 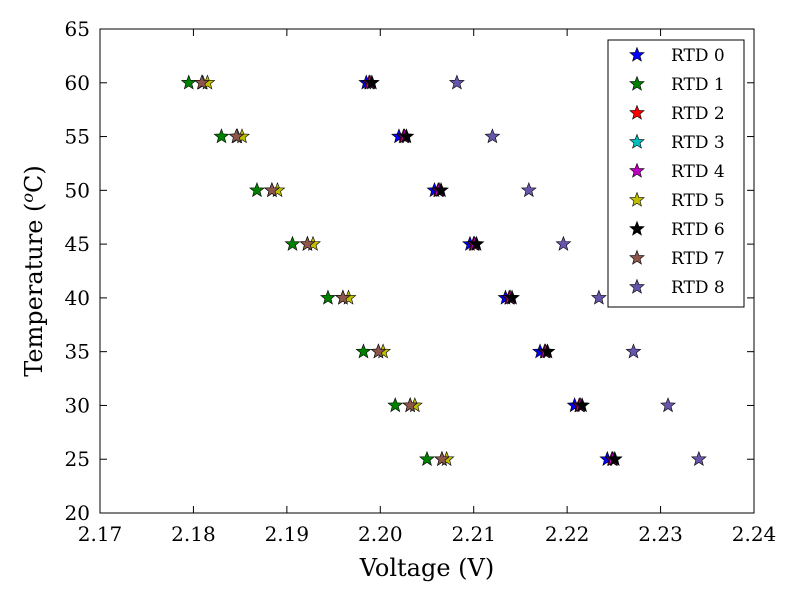 What do you see at coordinates (77, 29) in the screenshot?
I see `y-tick-label: 65` at bounding box center [77, 29].